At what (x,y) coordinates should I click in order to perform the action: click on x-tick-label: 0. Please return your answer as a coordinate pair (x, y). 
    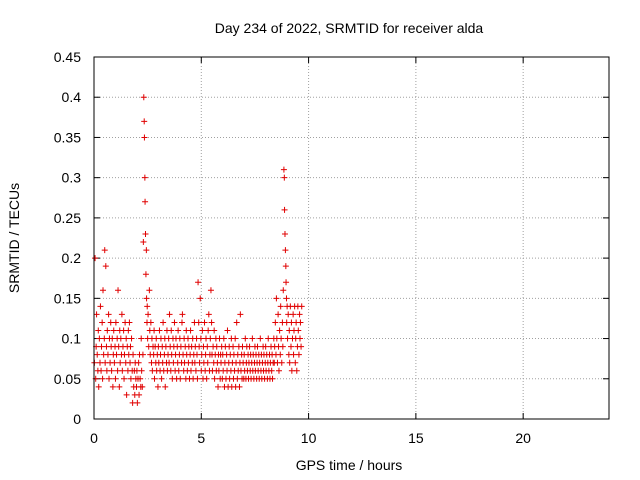
    Looking at the image, I should click on (94, 438).